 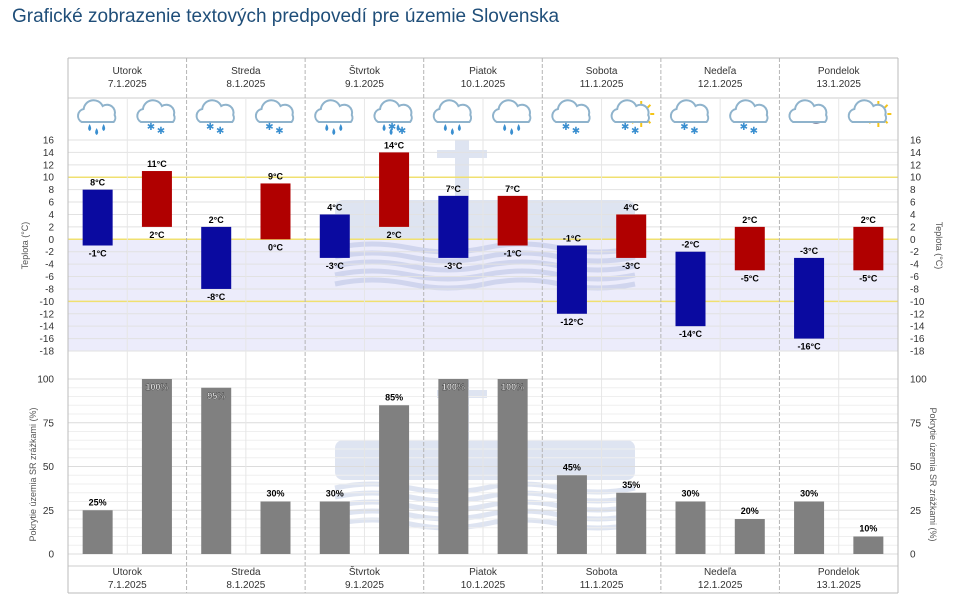 What do you see at coordinates (49, 141) in the screenshot?
I see `temperature-tick-left: 16` at bounding box center [49, 141].